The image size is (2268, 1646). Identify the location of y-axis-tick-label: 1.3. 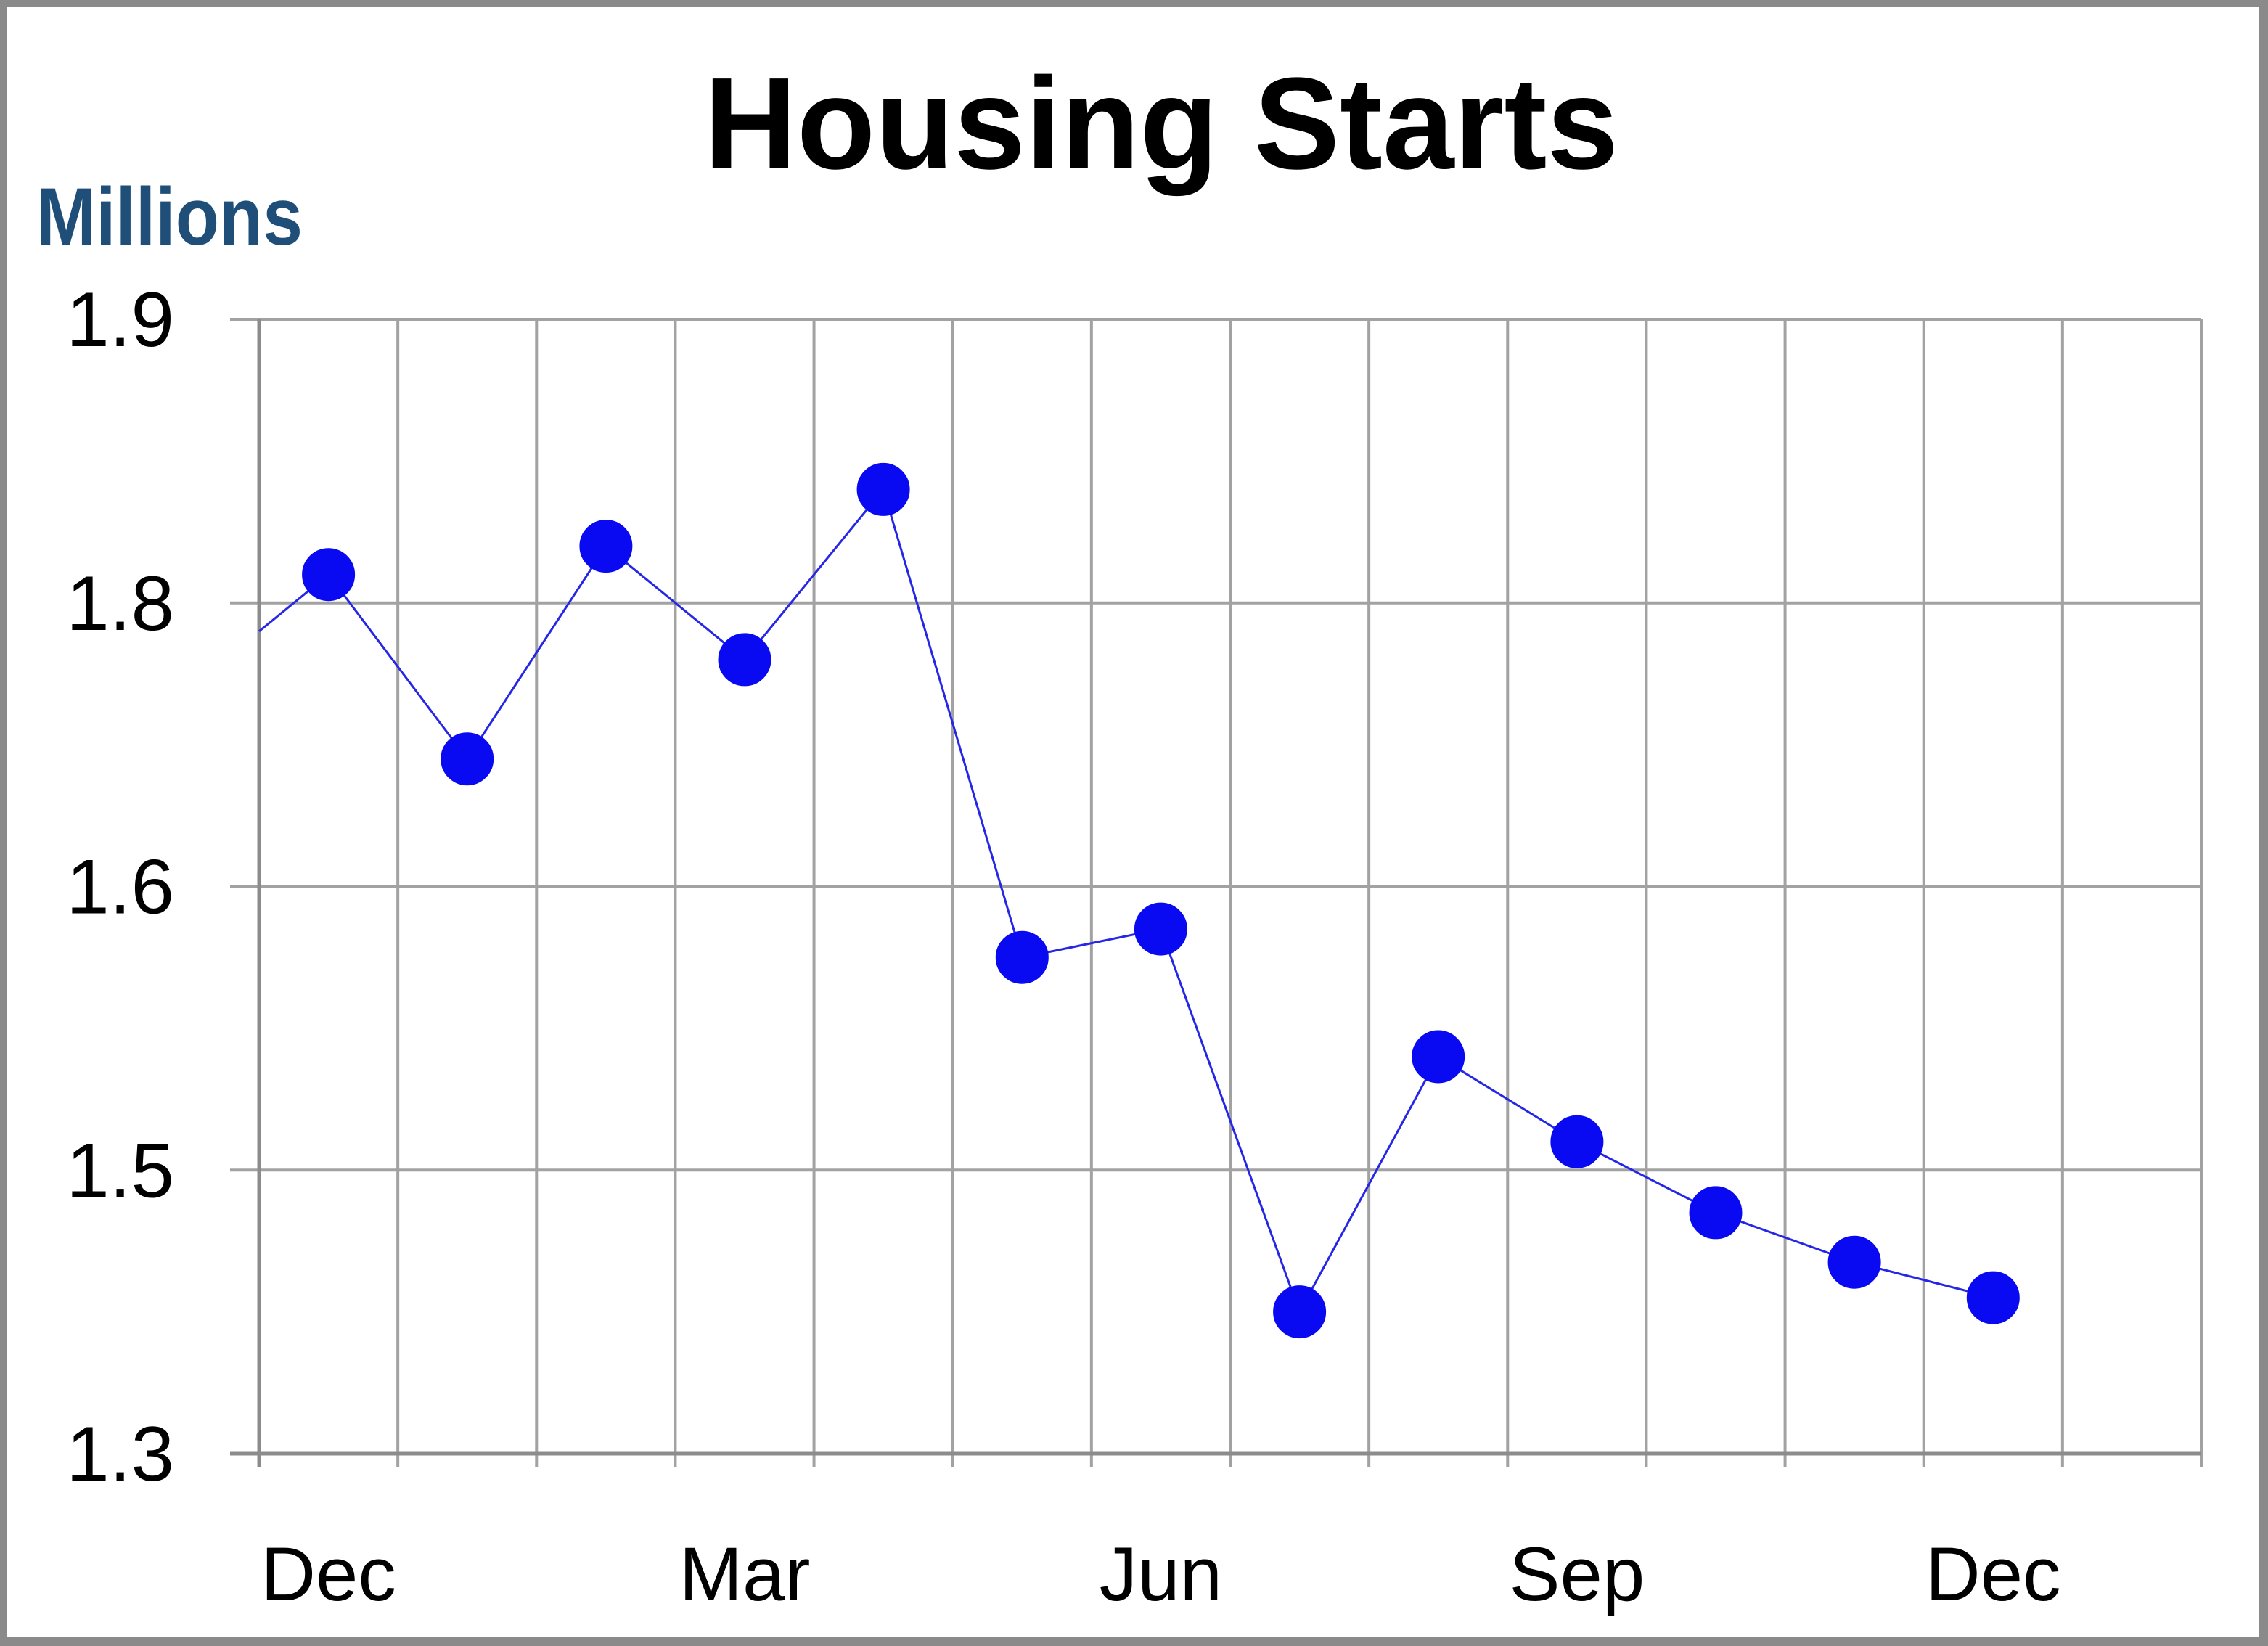
(120, 1453).